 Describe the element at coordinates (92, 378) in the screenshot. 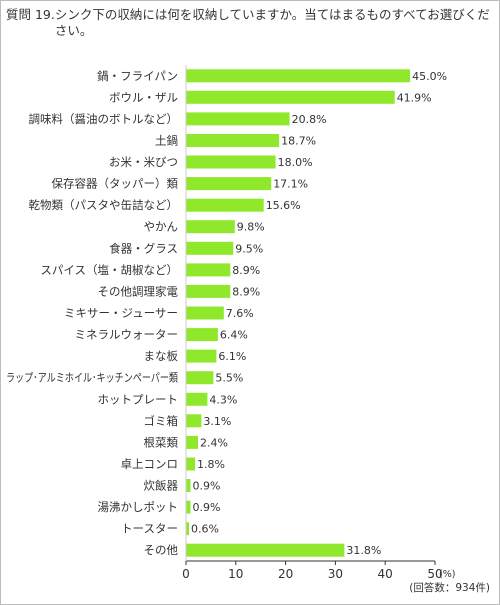

I see `category-label: ラップ･アルミホイル･キッチンペーパー類` at that location.